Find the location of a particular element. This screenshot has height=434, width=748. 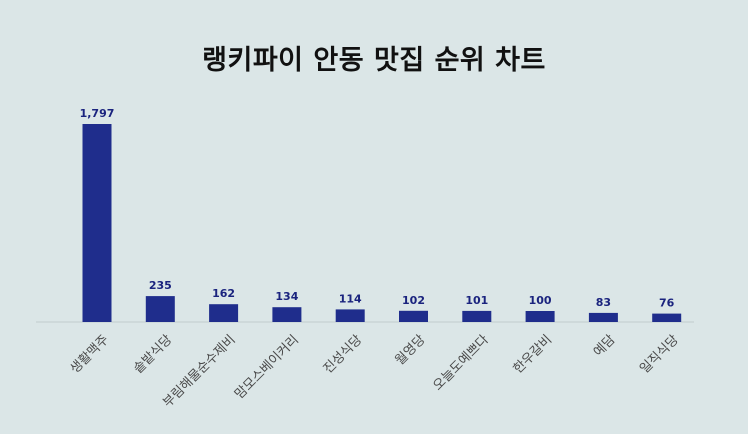

bar-value-label-9: 83 is located at coordinates (603, 302).